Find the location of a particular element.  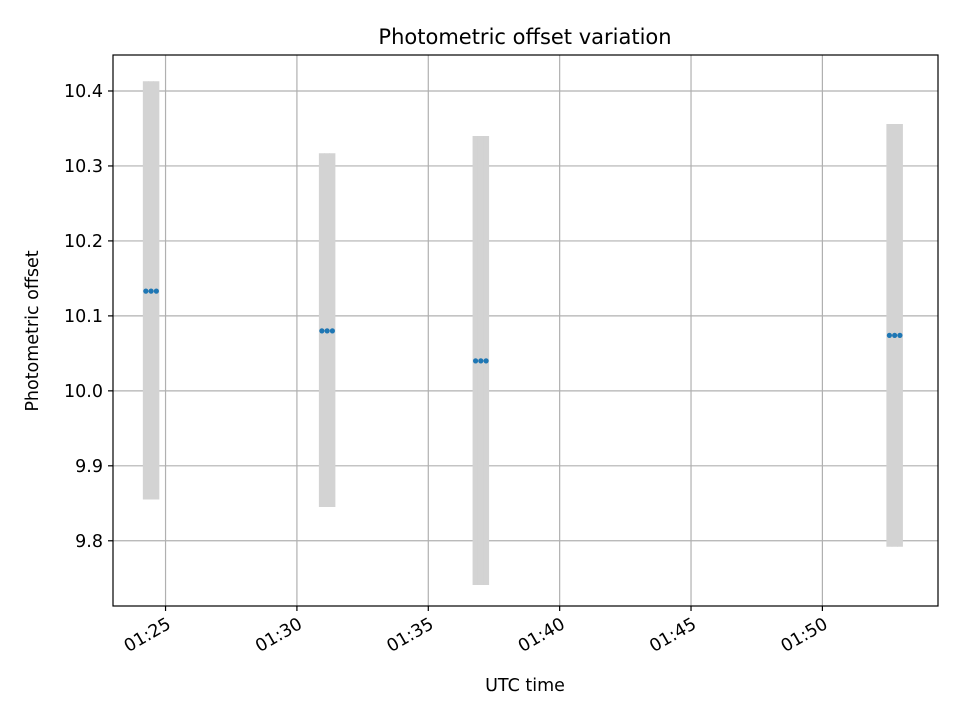

y-tick-label: 10.2 is located at coordinates (83, 242).